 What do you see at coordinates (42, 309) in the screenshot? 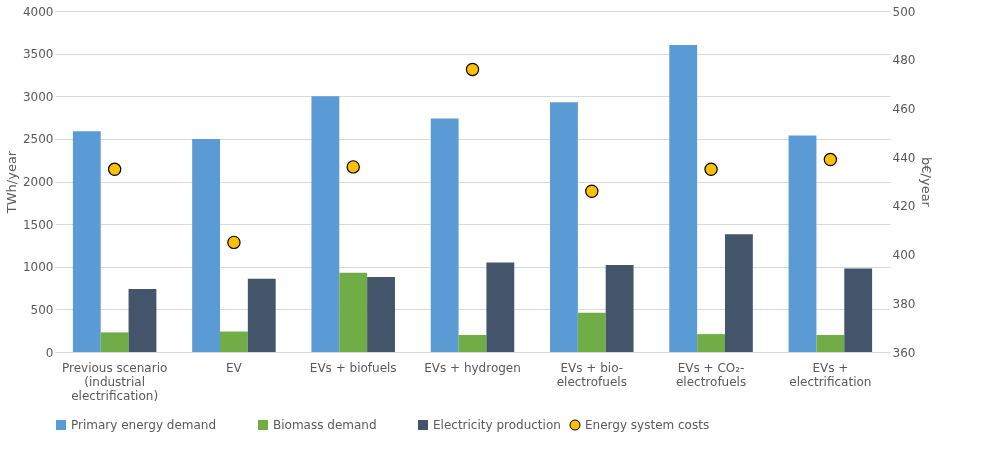
I see `y-tick-label: 500` at bounding box center [42, 309].